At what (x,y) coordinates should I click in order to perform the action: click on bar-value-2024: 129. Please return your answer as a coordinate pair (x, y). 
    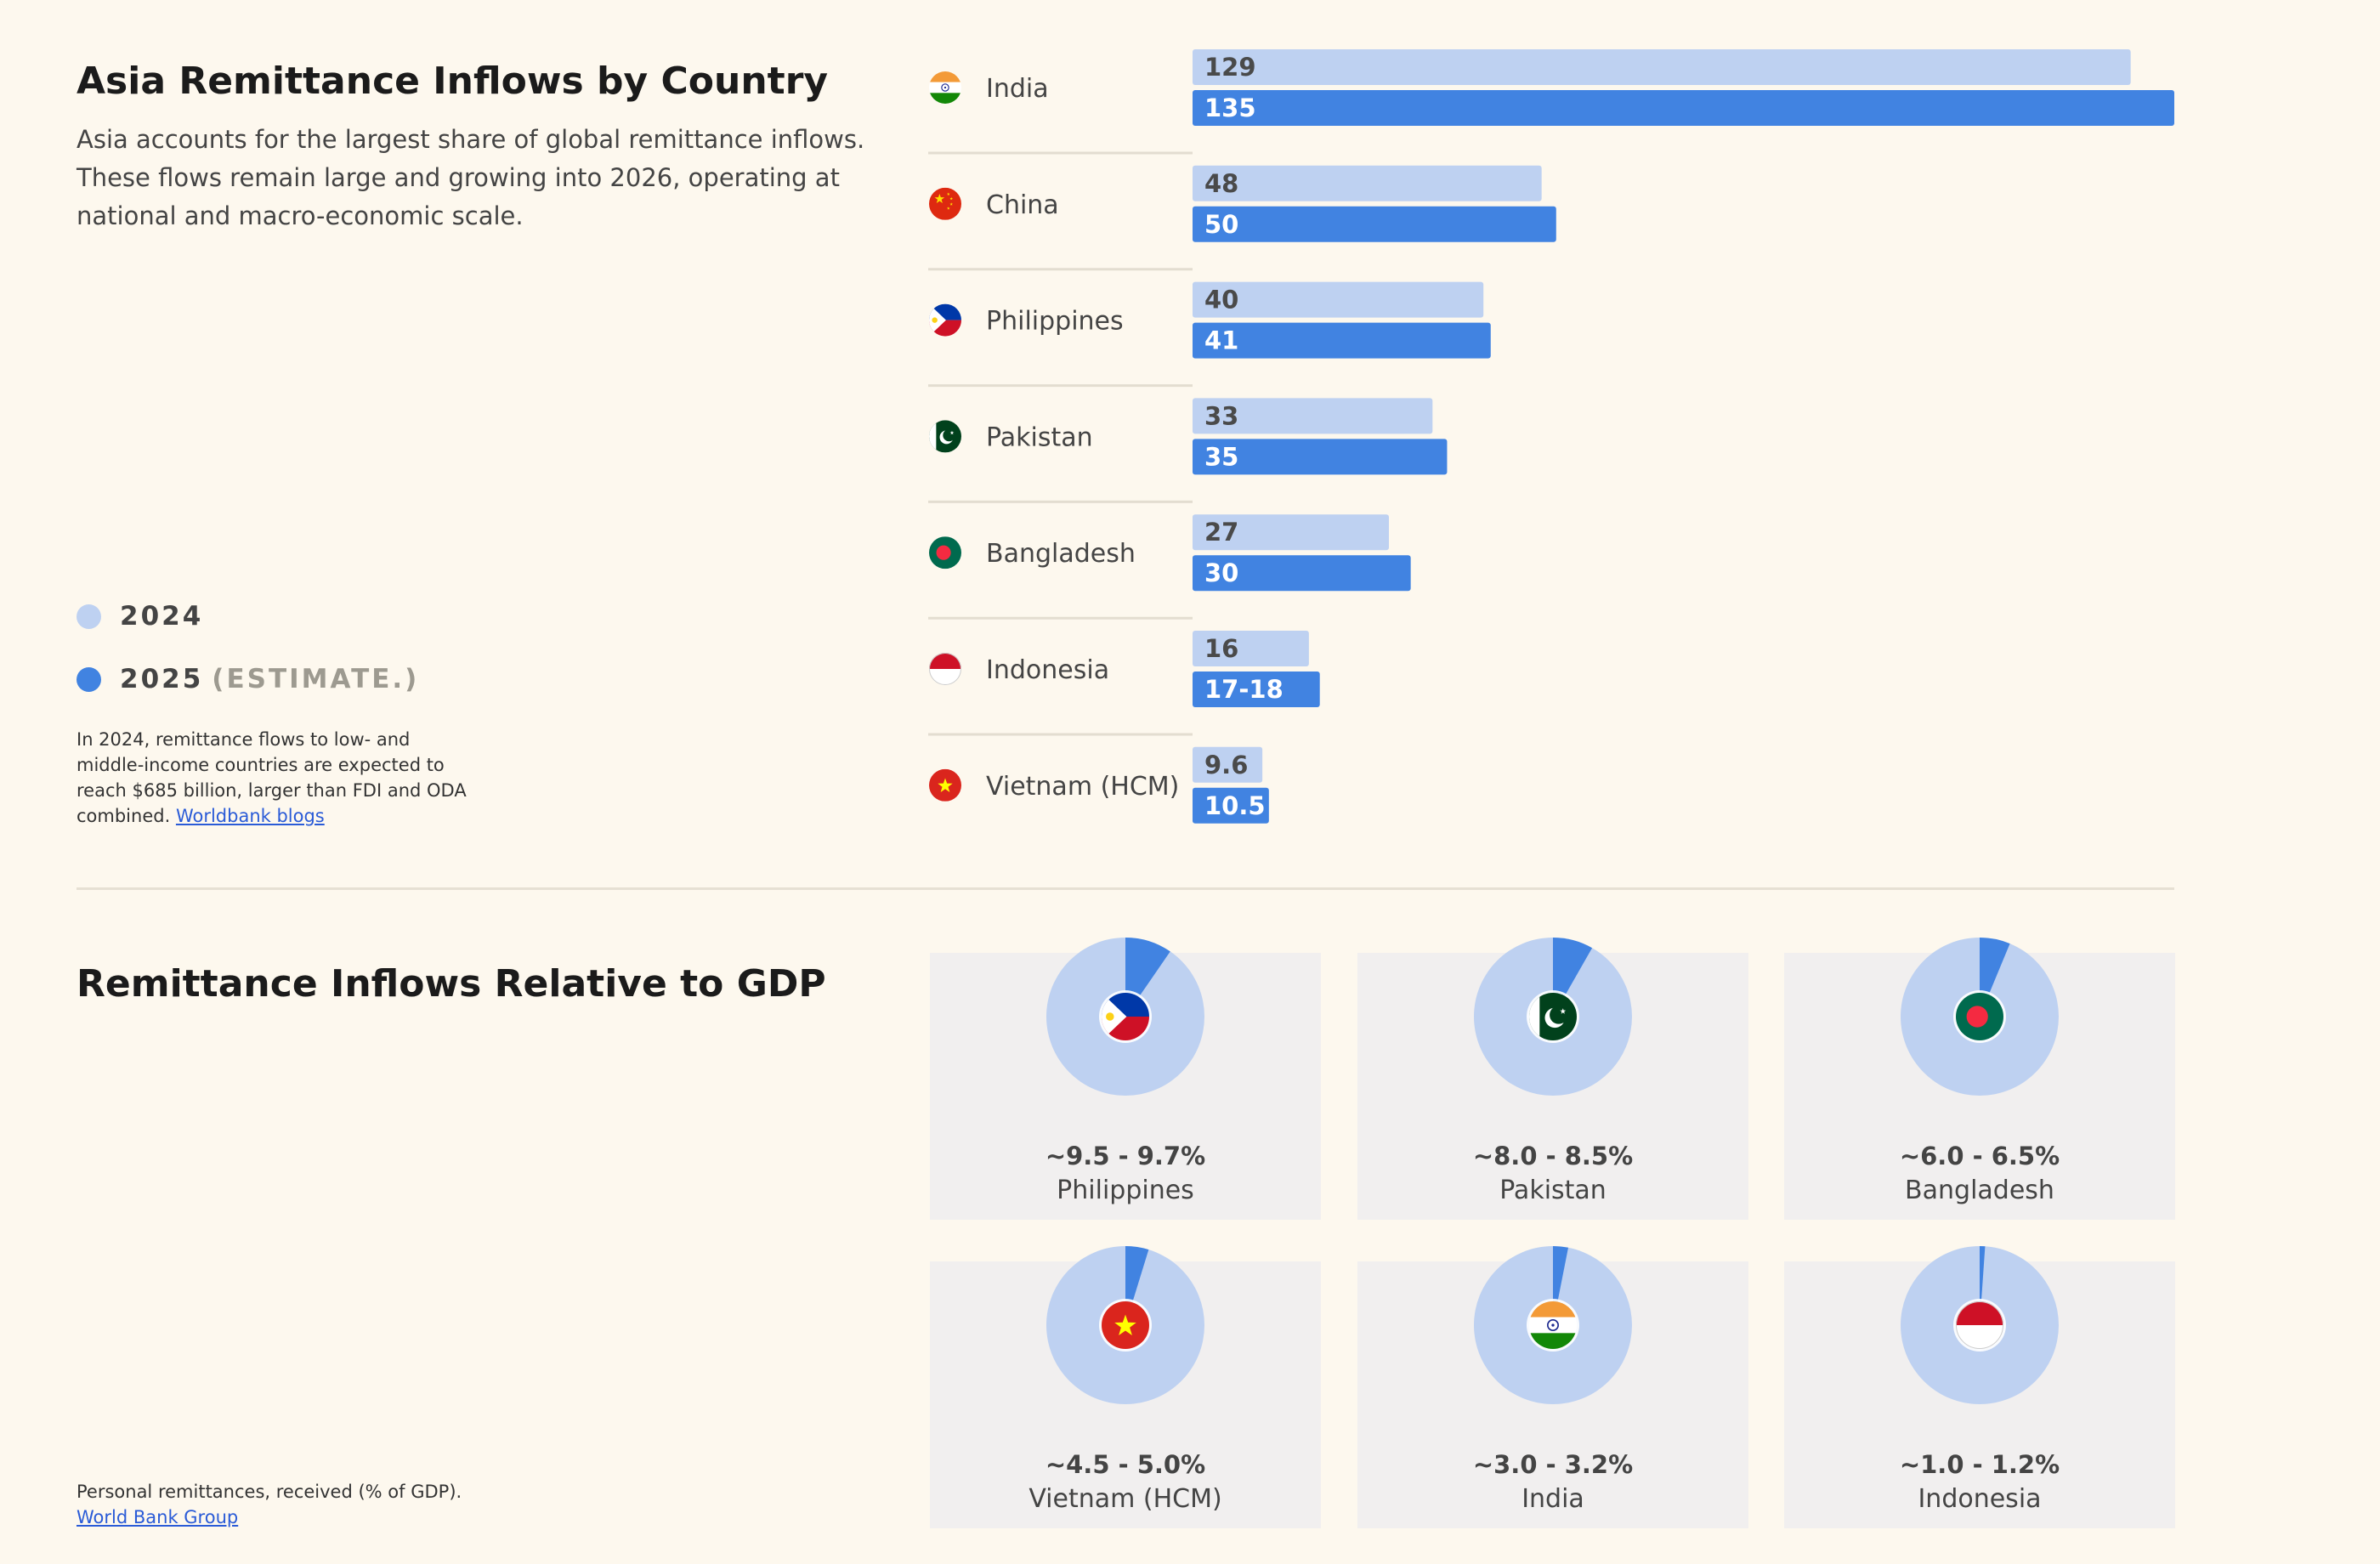
    Looking at the image, I should click on (1230, 67).